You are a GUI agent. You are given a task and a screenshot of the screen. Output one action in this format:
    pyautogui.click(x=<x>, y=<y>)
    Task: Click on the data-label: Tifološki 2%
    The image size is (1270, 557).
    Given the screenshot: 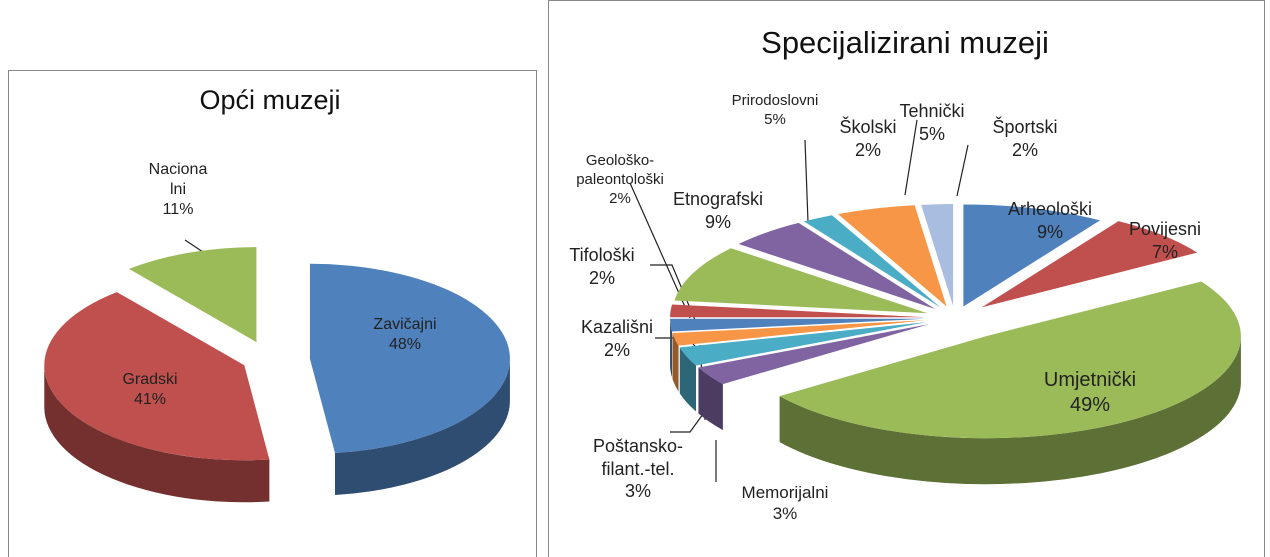 What is the action you would take?
    pyautogui.click(x=602, y=266)
    